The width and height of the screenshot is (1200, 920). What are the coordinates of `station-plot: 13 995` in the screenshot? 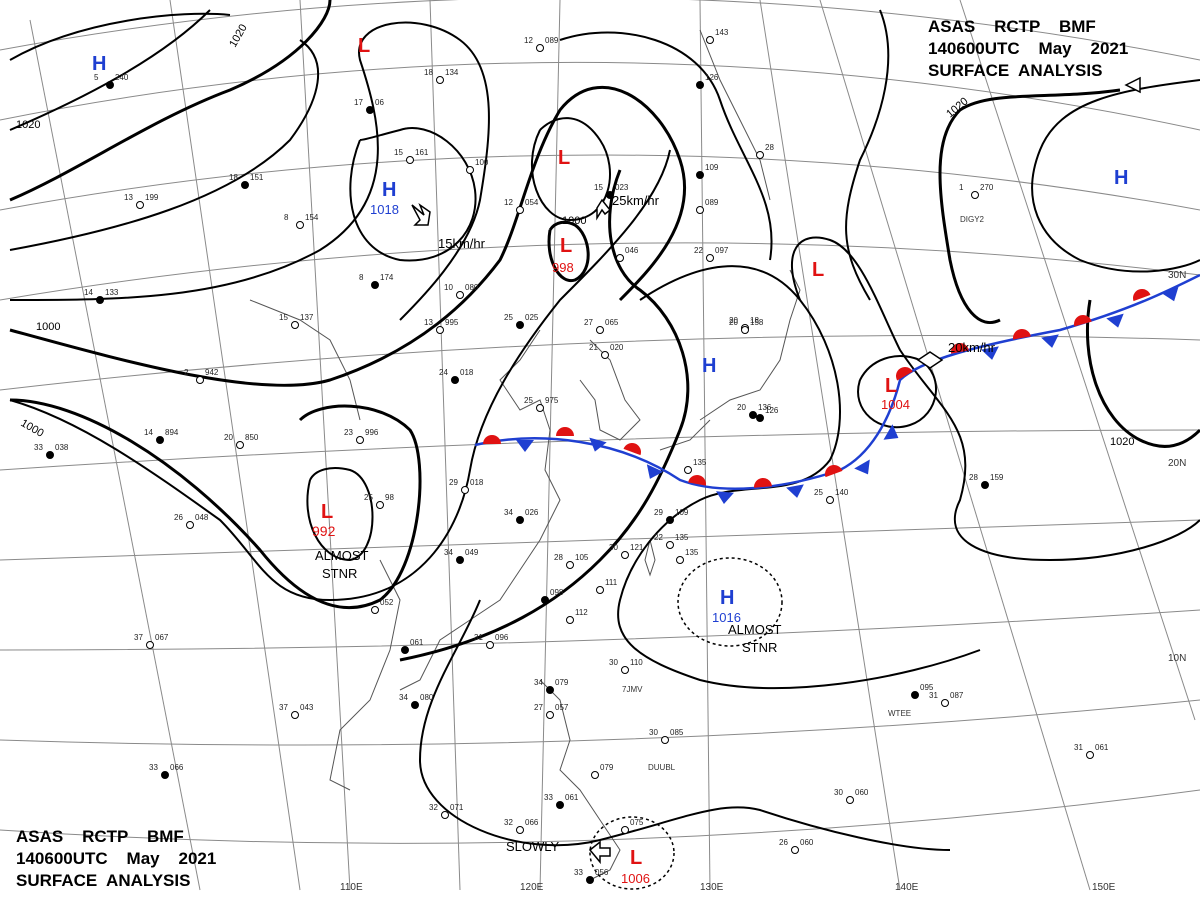 It's located at (441, 326).